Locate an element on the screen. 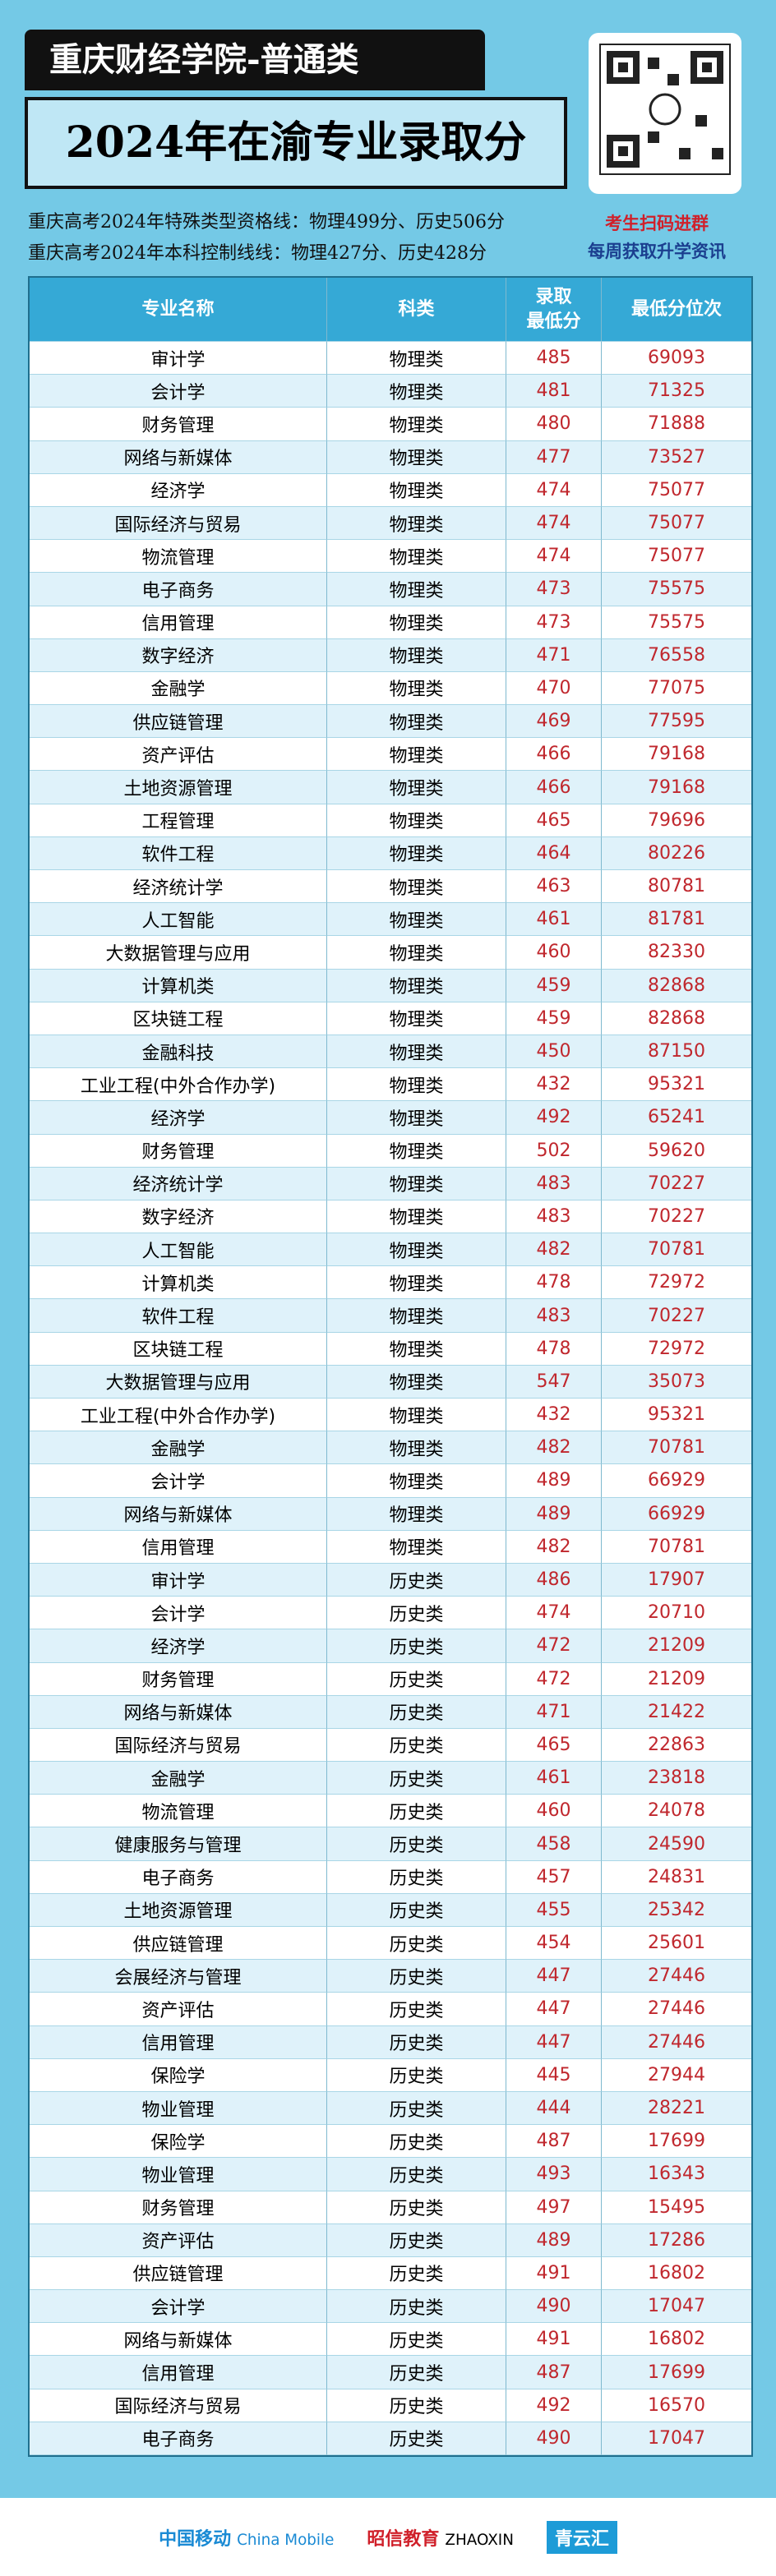 The image size is (776, 2576). table-row: 经济学 历史类 472 21209 is located at coordinates (390, 1646).